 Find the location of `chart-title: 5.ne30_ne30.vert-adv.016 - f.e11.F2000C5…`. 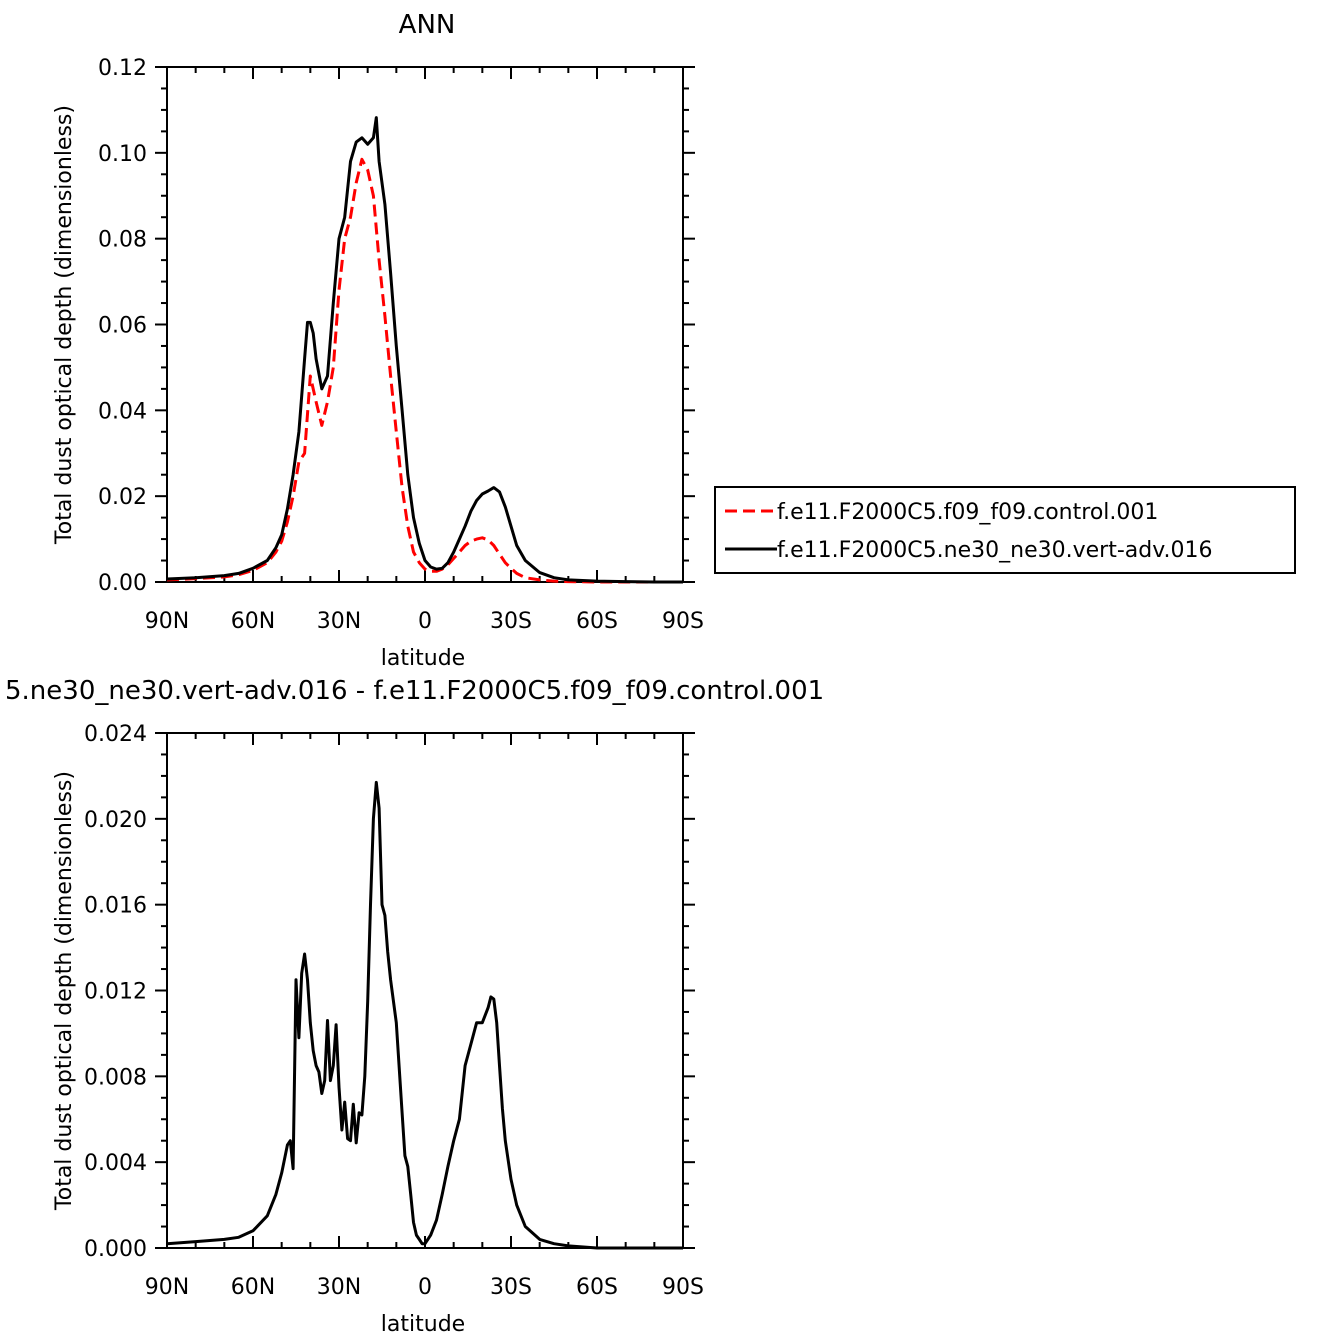

chart-title: 5.ne30_ne30.vert-adv.016 - f.e11.F2000C5… is located at coordinates (414, 691).